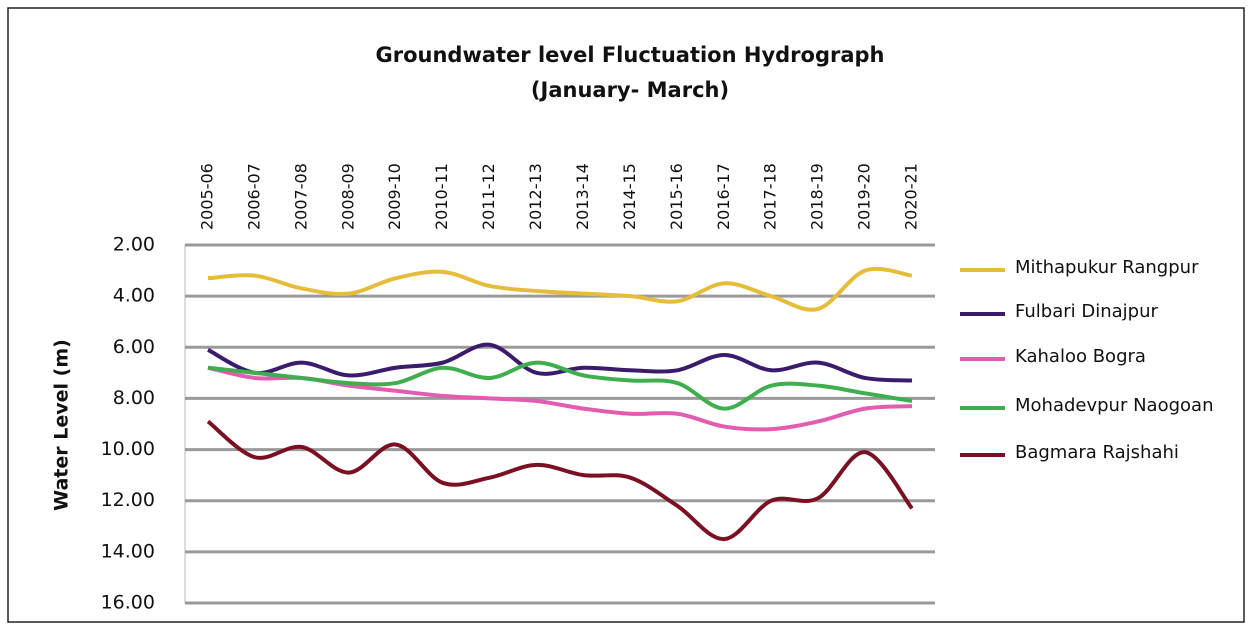 This screenshot has width=1253, height=627. Describe the element at coordinates (394, 196) in the screenshot. I see `x-tick-label: 2009-10` at that location.